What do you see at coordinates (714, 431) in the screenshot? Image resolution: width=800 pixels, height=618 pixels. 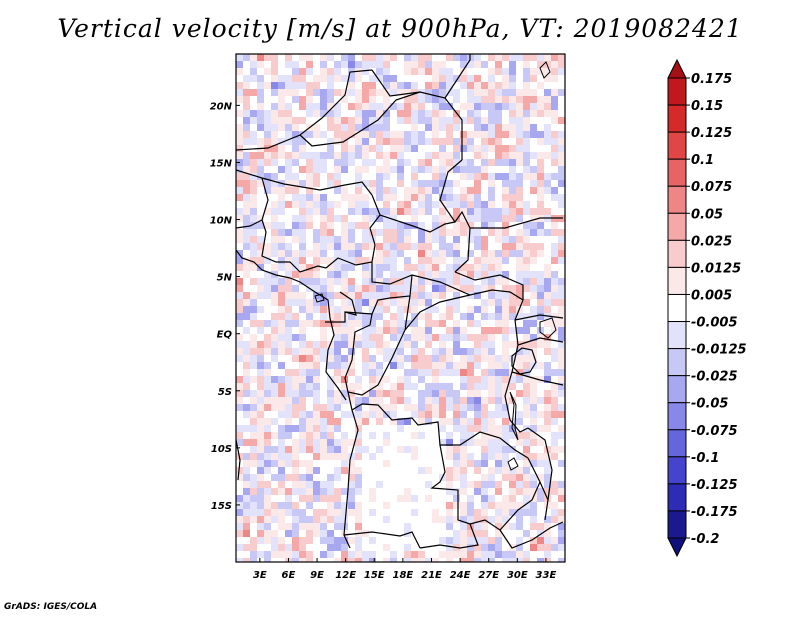 I see `colorbar-label: -0.075` at bounding box center [714, 431].